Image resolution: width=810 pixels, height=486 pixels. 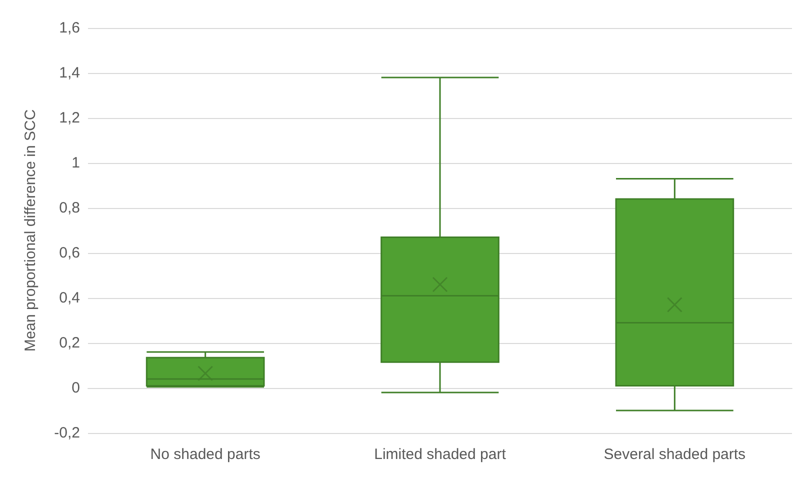 What do you see at coordinates (675, 454) in the screenshot?
I see `x-tick-label: Several shaded parts` at bounding box center [675, 454].